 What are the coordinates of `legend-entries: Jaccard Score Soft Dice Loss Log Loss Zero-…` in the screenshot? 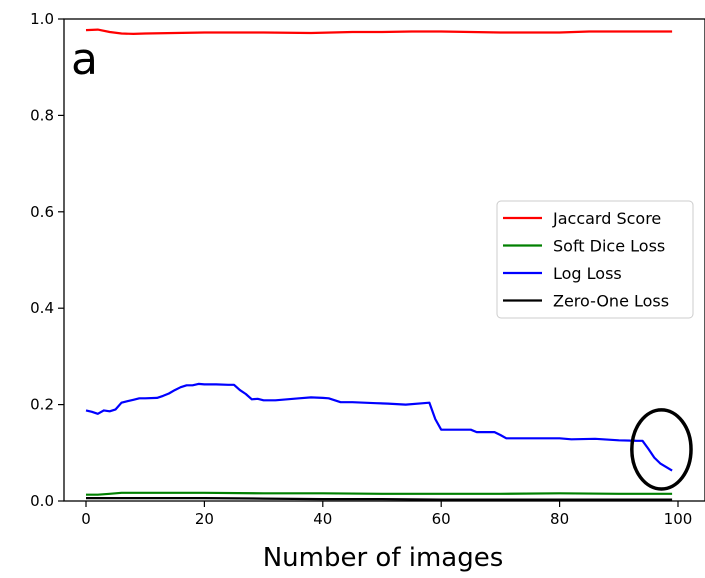 It's located at (586, 260).